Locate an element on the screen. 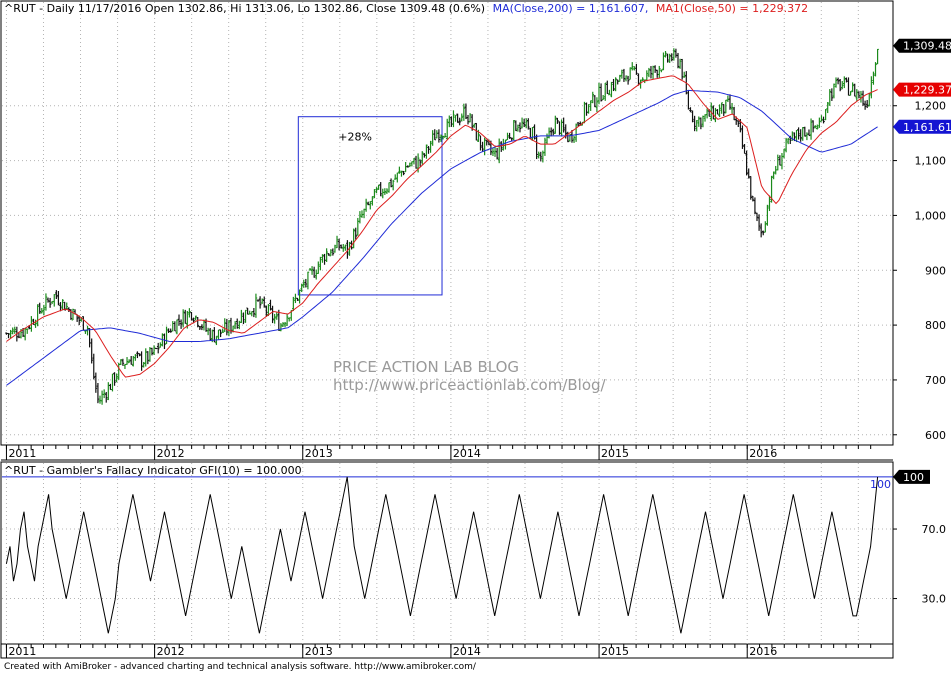  indicator-x-tick-label: 2012 is located at coordinates (171, 651).